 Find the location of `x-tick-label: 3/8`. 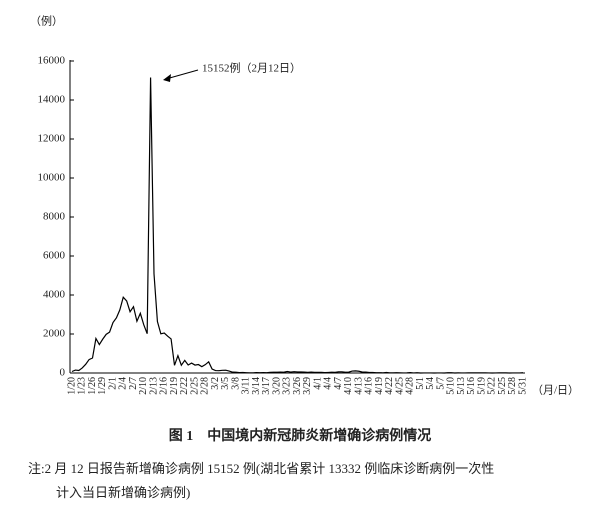

x-tick-label: 3/8 is located at coordinates (235, 383).